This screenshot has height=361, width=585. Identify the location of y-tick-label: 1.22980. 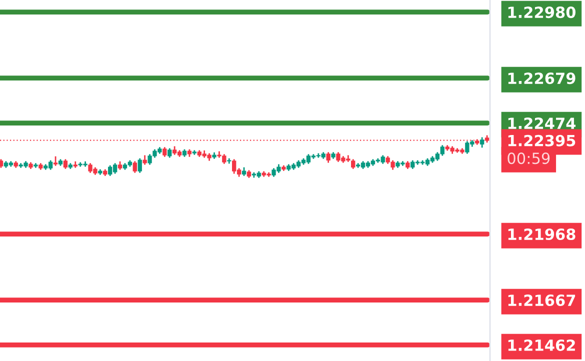
(542, 12).